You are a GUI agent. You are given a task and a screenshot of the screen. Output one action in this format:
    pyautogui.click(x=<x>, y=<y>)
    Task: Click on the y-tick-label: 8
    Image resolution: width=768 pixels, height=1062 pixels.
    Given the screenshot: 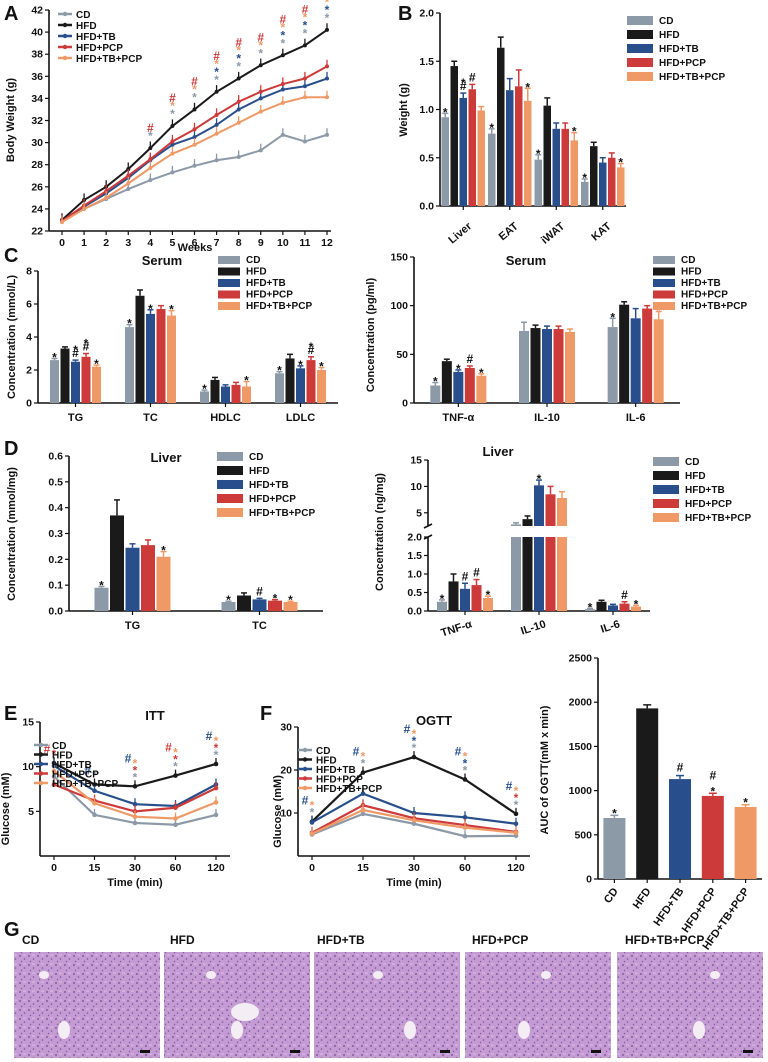 What is the action you would take?
    pyautogui.click(x=29, y=272)
    